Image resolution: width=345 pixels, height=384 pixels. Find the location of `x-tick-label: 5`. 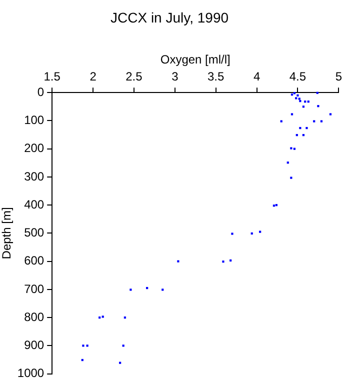

x-tick-label: 5 is located at coordinates (338, 77).